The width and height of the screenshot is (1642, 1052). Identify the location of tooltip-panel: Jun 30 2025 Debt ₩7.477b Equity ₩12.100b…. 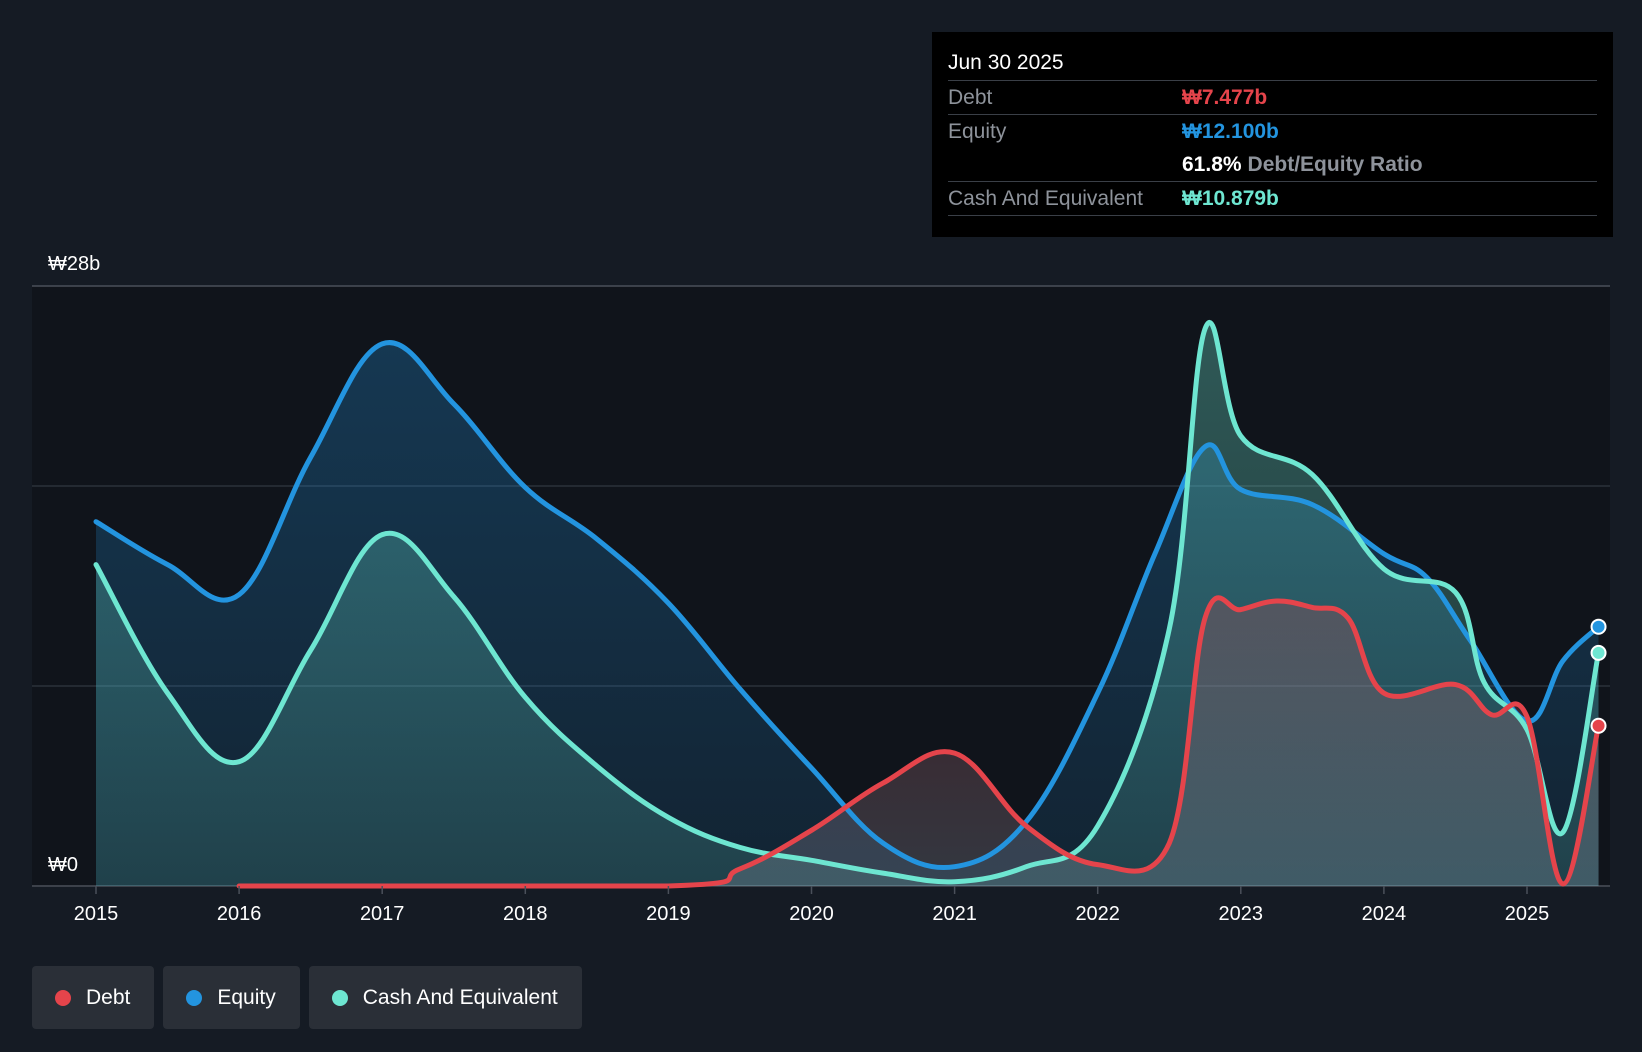
(1272, 134).